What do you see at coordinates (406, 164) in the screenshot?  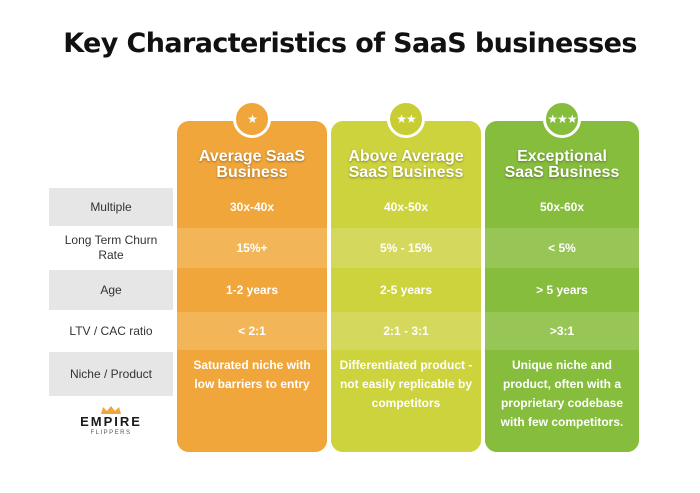 I see `column-header: Above Average SaaS Business` at bounding box center [406, 164].